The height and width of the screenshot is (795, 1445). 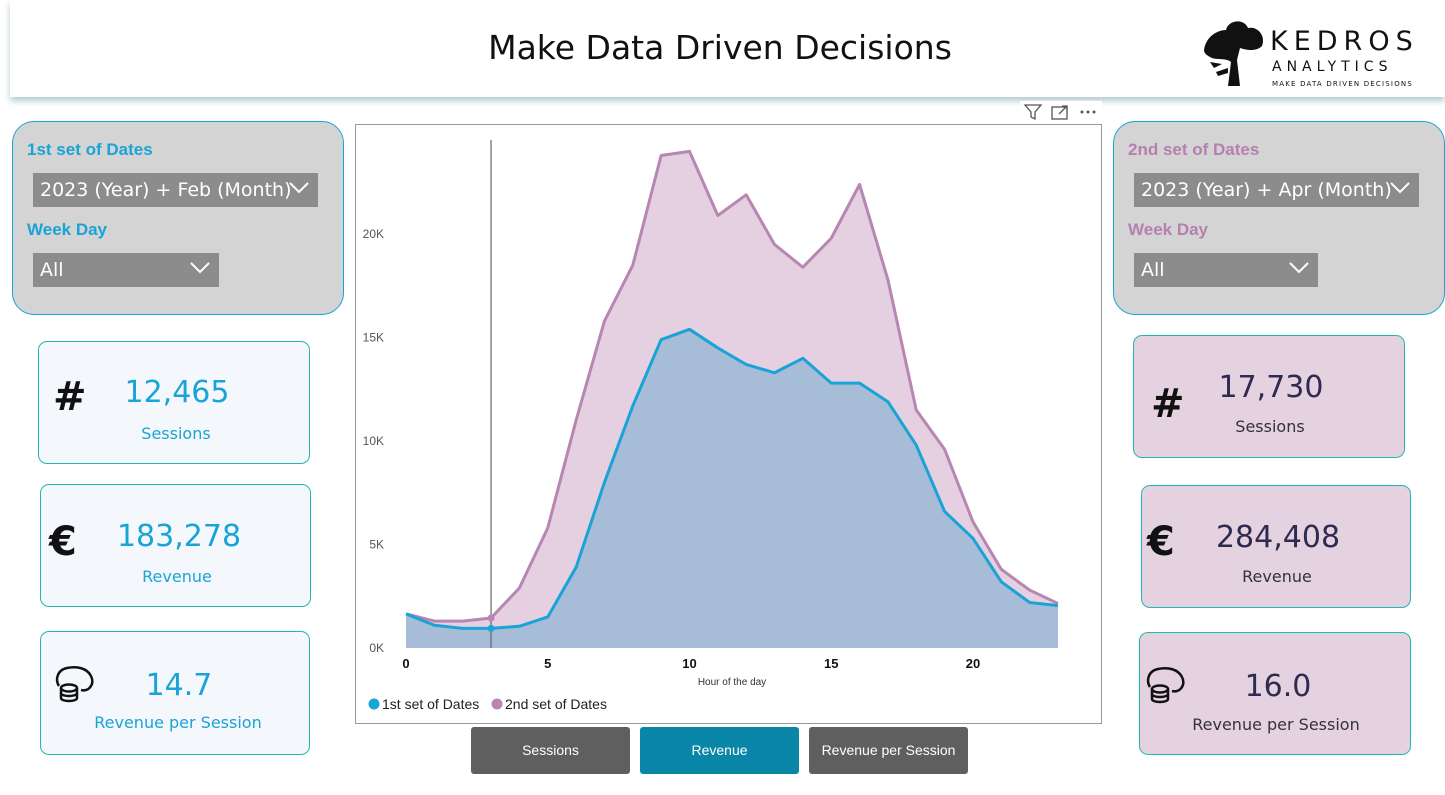 What do you see at coordinates (376, 648) in the screenshot?
I see `y-tick-label: 0K` at bounding box center [376, 648].